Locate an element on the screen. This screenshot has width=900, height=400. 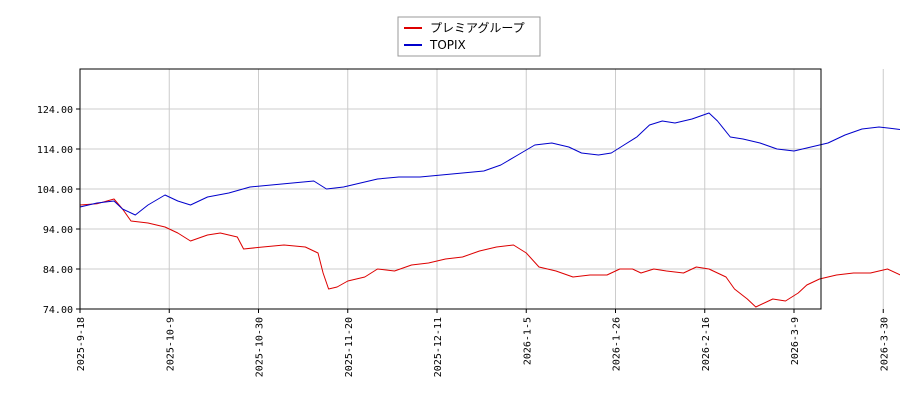
x-tick-label: 2026-3-30 is located at coordinates (884, 344).